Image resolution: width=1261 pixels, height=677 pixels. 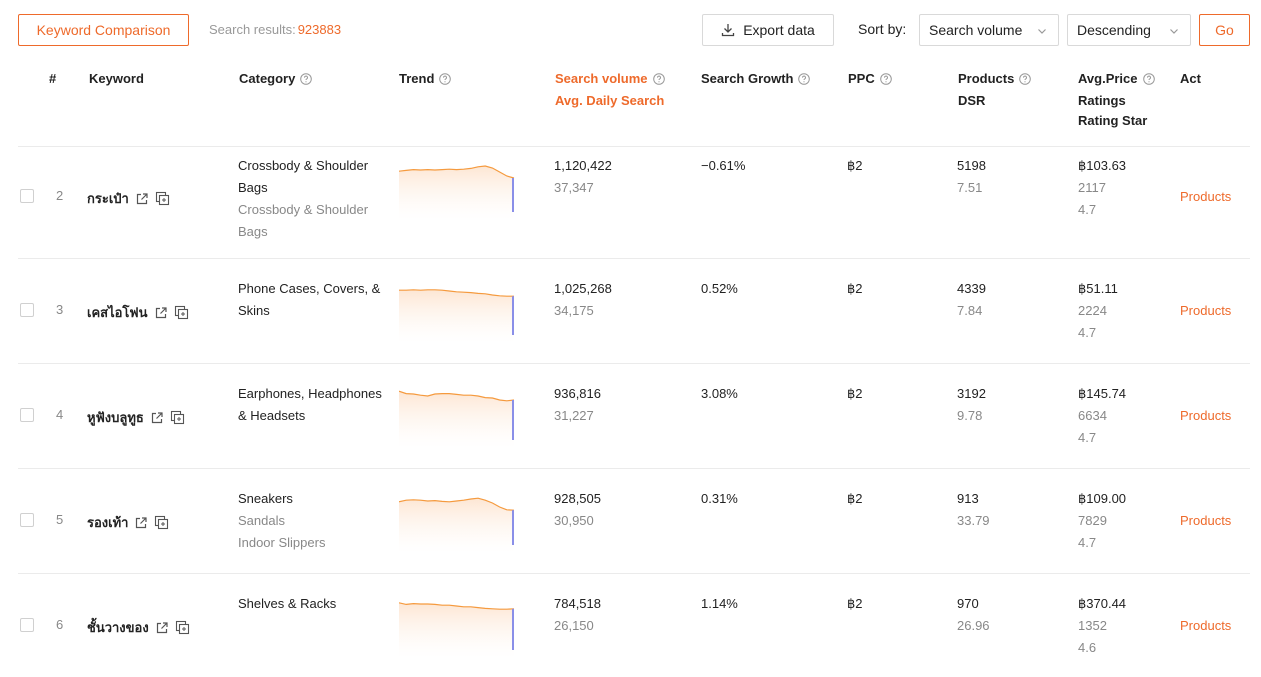 I want to click on category-cell: Shelves & Racks, so click(x=313, y=604).